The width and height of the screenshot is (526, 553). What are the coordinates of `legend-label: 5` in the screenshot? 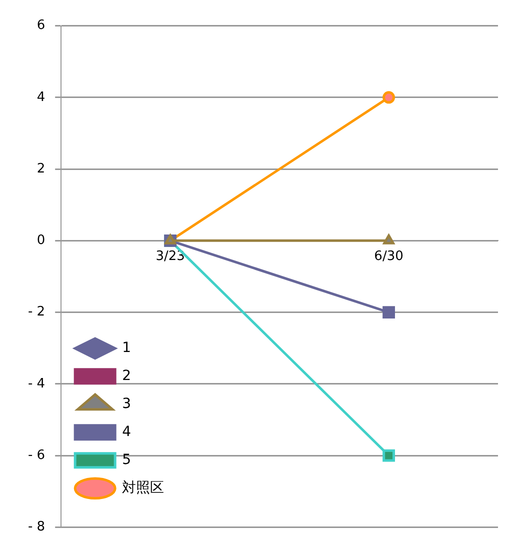 It's located at (127, 460).